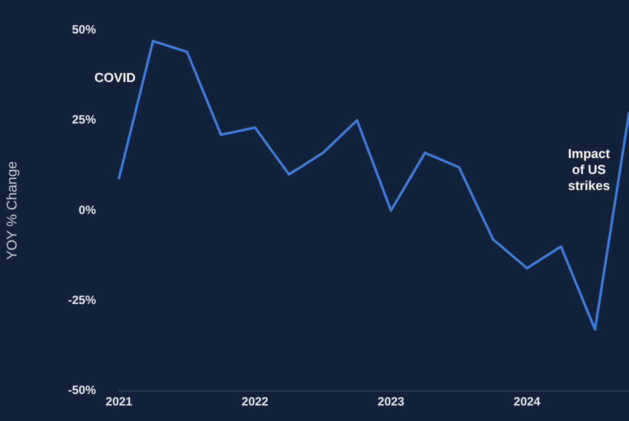 The width and height of the screenshot is (629, 421). Describe the element at coordinates (391, 401) in the screenshot. I see `x-tick-label: 2023` at that location.